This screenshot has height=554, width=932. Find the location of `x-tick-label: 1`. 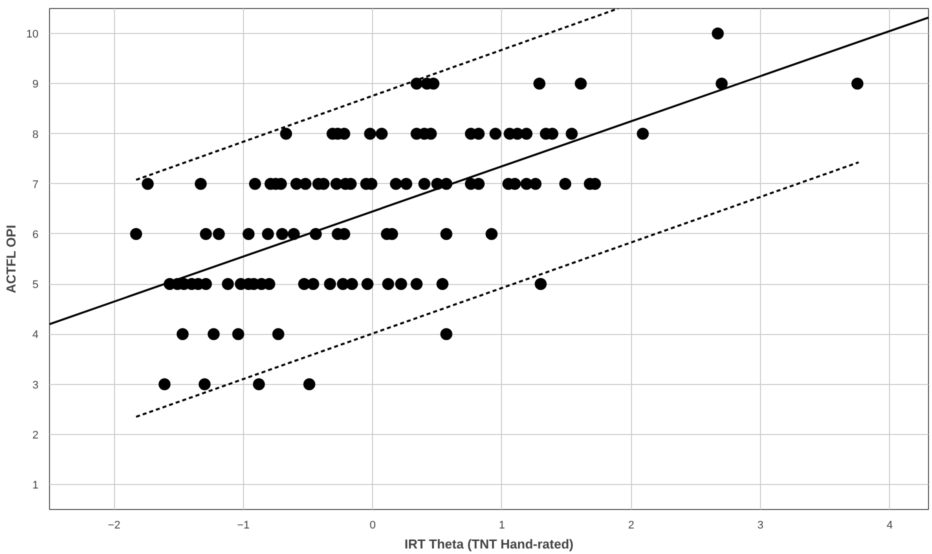

x-tick-label: 1 is located at coordinates (501, 526).